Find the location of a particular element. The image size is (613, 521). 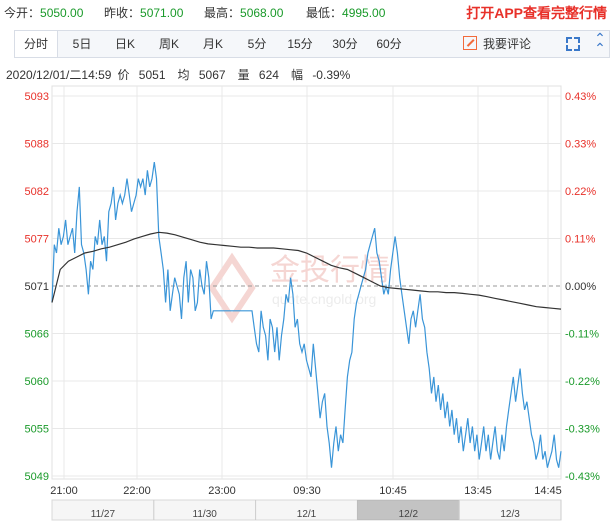

y-tick-label-right: -0.11% is located at coordinates (582, 335).